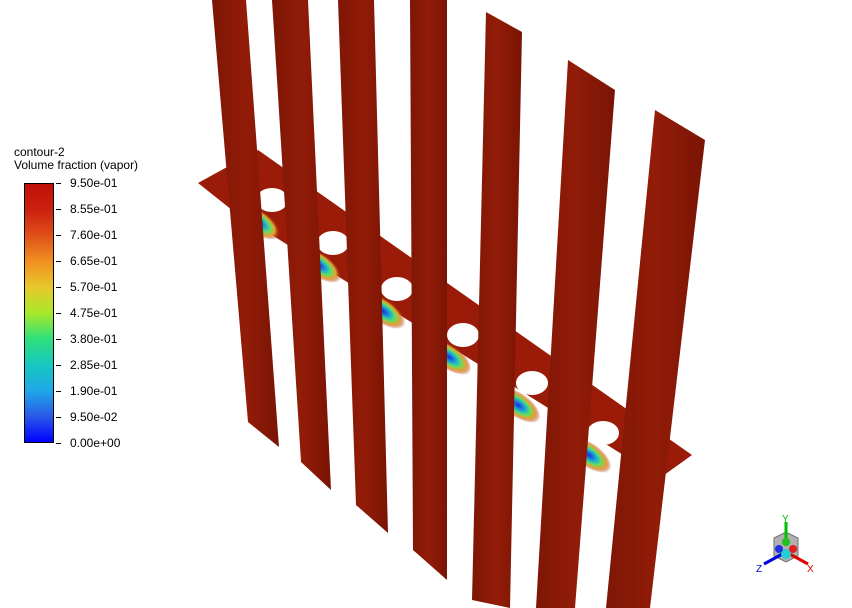 Image resolution: width=852 pixels, height=608 pixels. What do you see at coordinates (94, 339) in the screenshot?
I see `tick-label: 3.80e-01` at bounding box center [94, 339].